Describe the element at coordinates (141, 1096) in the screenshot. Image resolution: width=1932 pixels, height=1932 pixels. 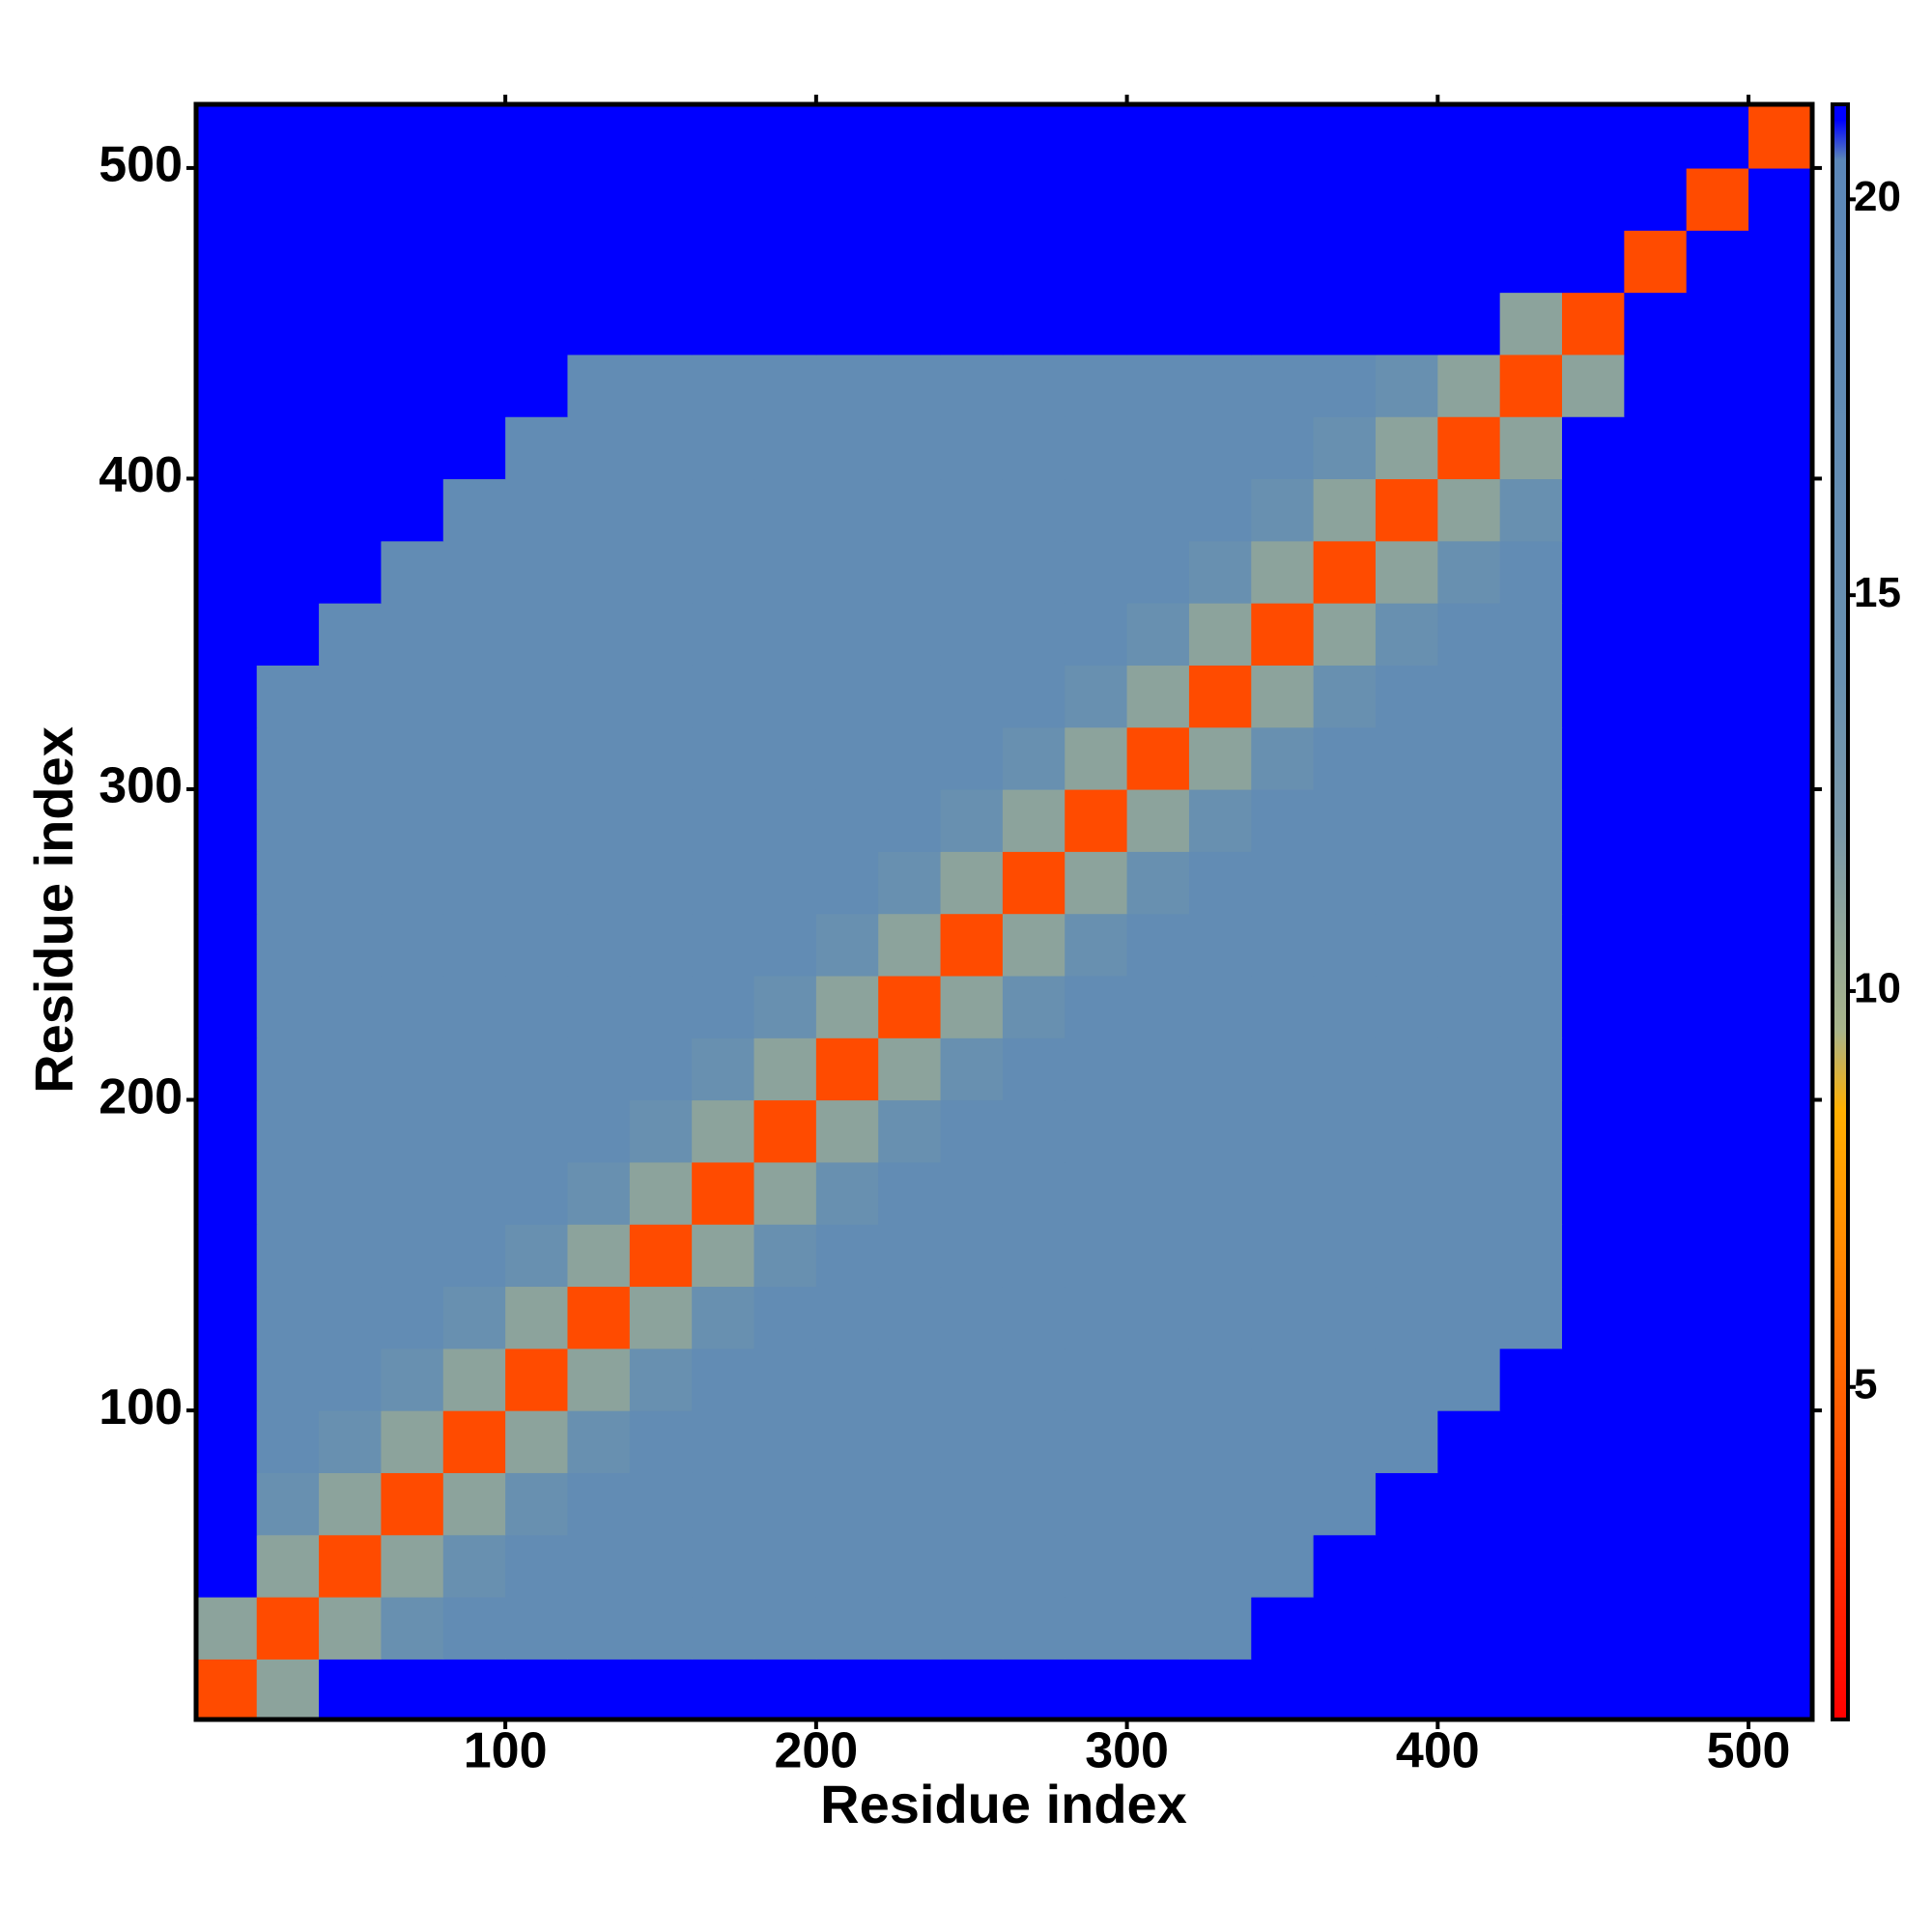
I see `y-tick-label: 200` at that location.